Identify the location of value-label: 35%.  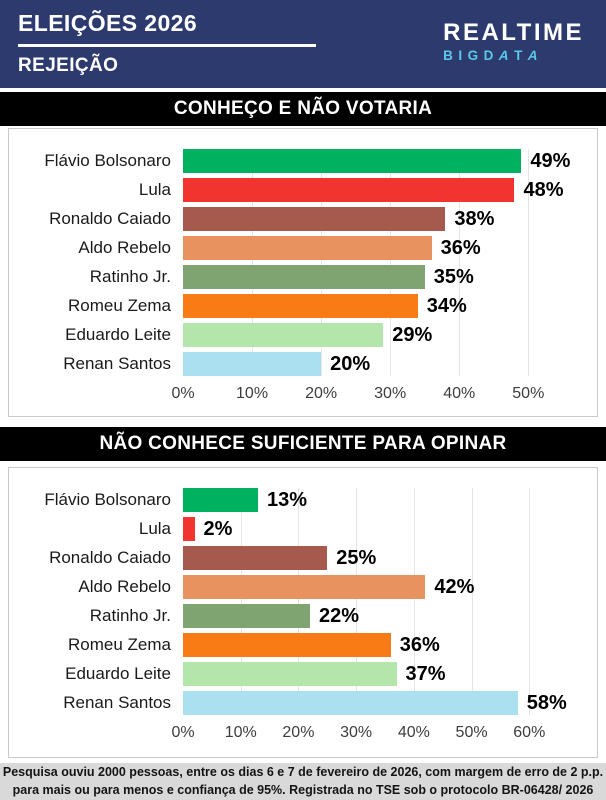
(453, 276).